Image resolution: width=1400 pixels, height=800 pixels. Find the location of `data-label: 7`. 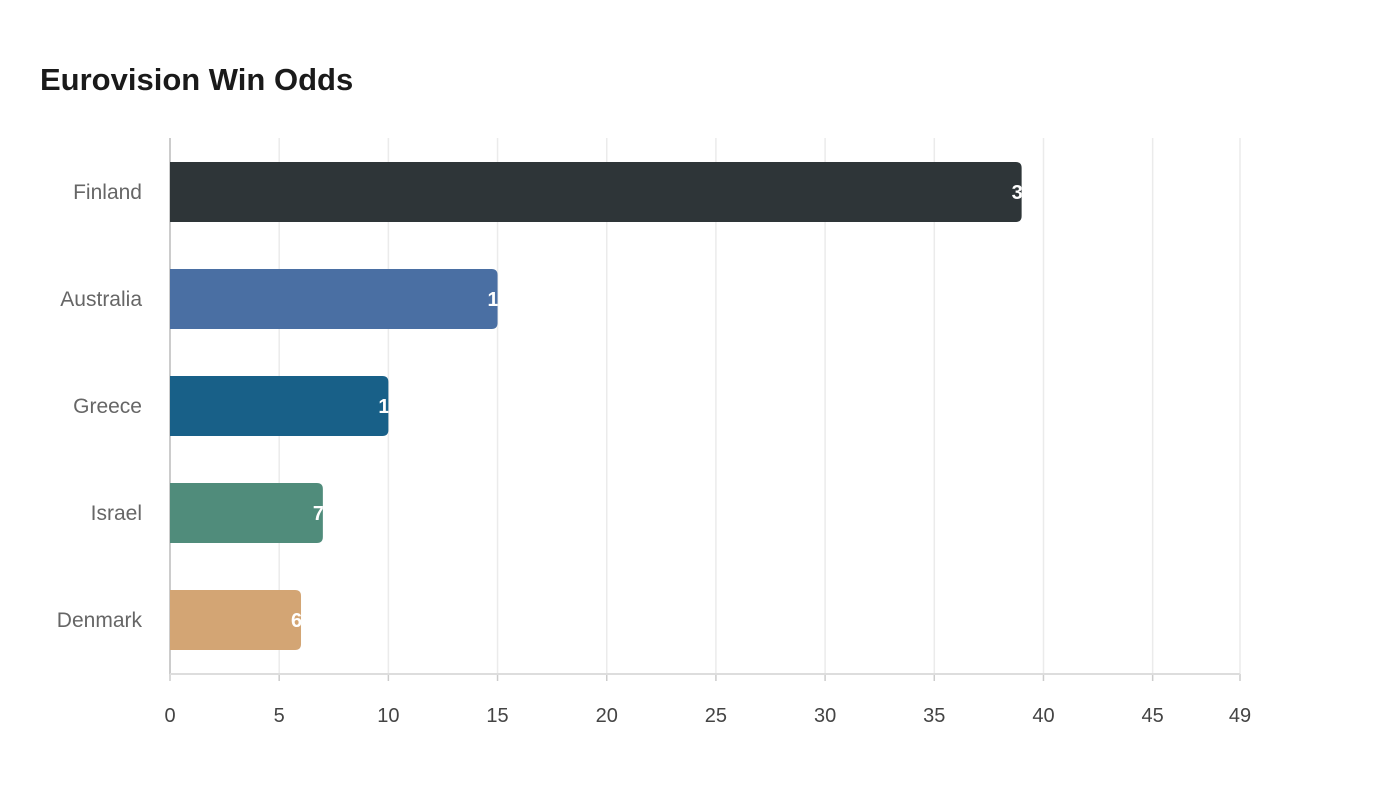

data-label: 7 is located at coordinates (318, 514).